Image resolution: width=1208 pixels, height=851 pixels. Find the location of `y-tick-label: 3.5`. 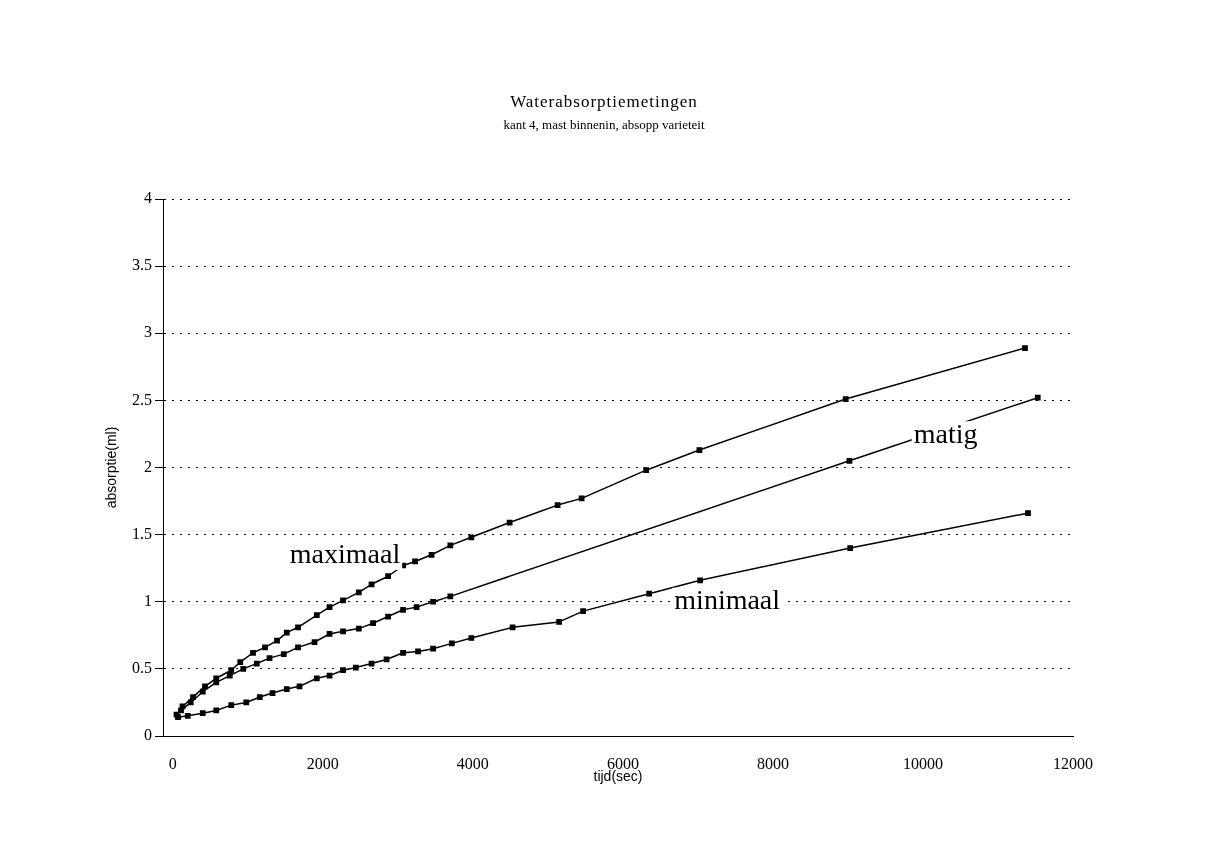

y-tick-label: 3.5 is located at coordinates (142, 265).